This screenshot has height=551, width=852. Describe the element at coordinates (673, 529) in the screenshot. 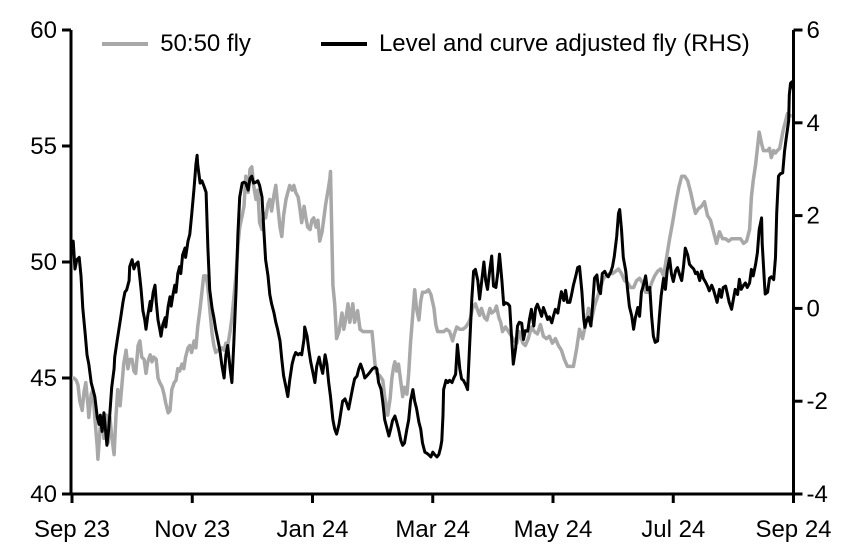

I see `x-axis-tick-label: Jul 24` at that location.